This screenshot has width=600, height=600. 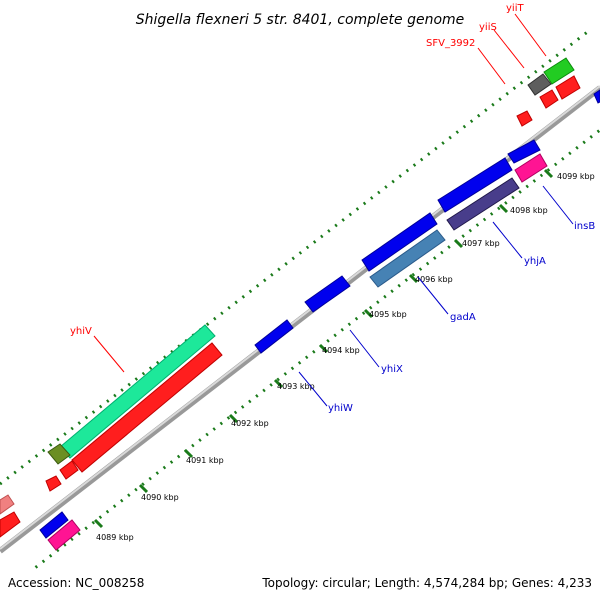 What do you see at coordinates (160, 497) in the screenshot?
I see `tick-label: 4090 kbp` at bounding box center [160, 497].